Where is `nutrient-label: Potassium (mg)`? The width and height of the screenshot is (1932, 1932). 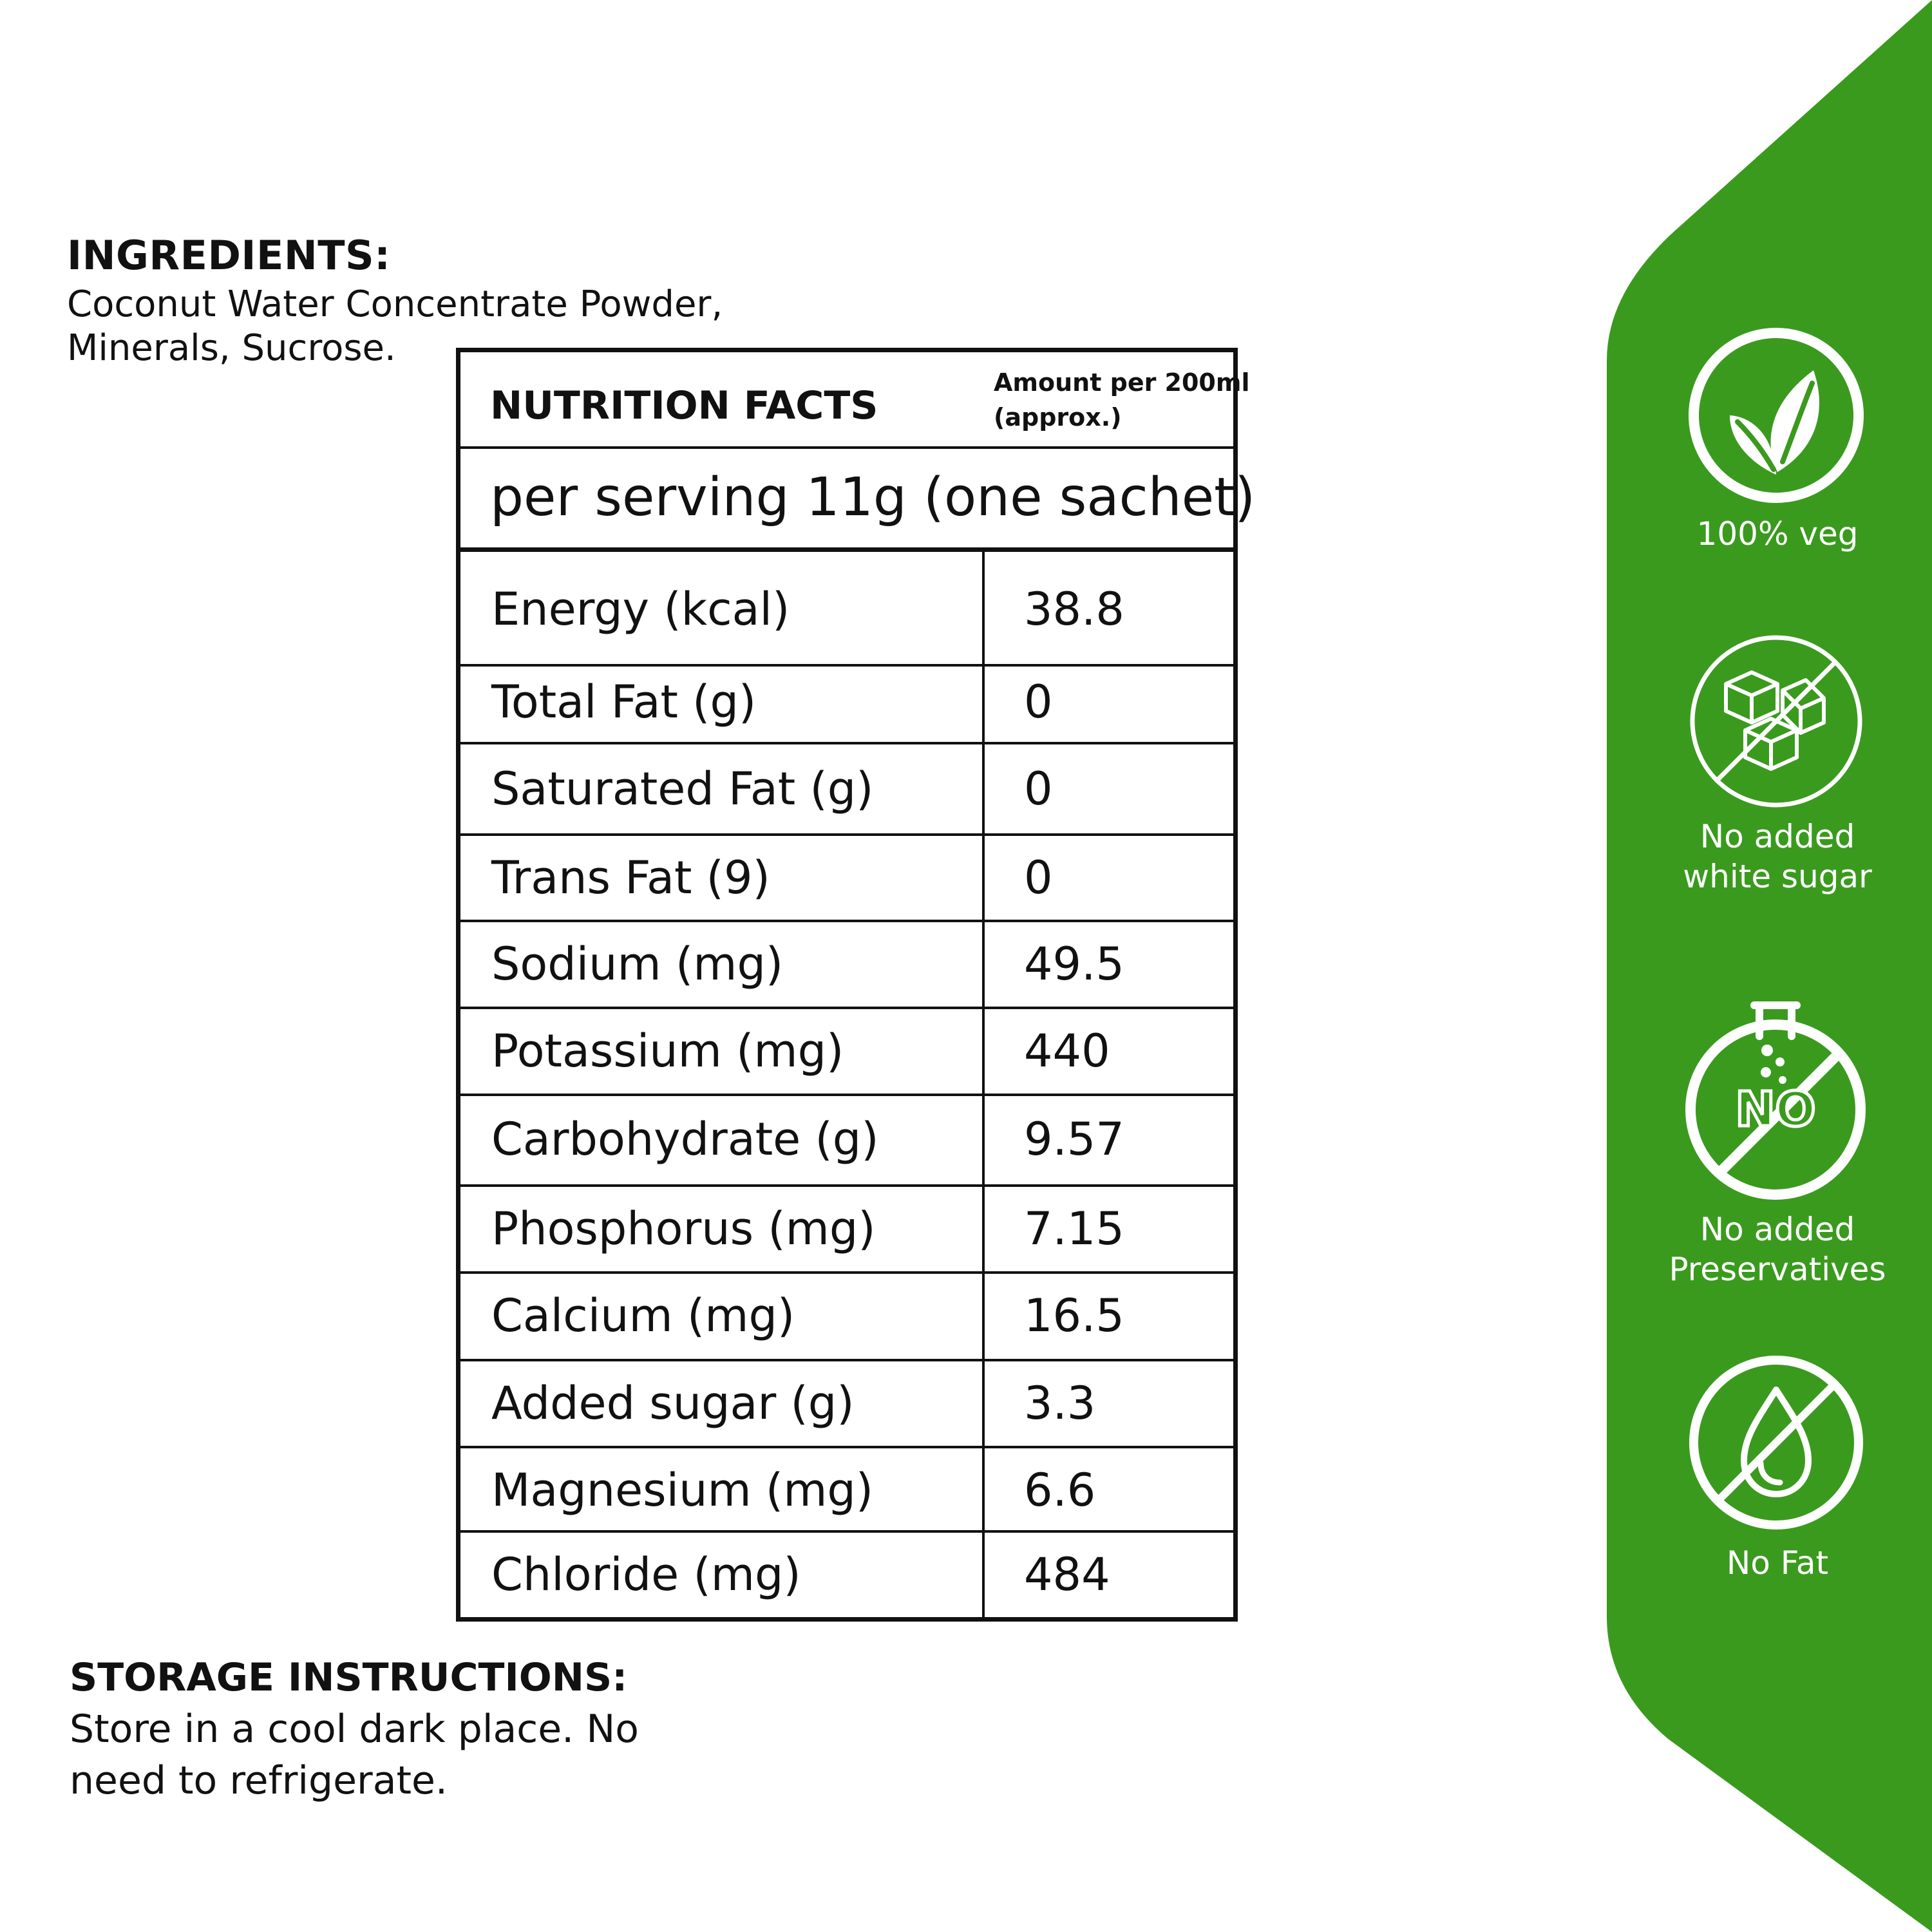 nutrient-label: Potassium (mg) is located at coordinates (667, 1051).